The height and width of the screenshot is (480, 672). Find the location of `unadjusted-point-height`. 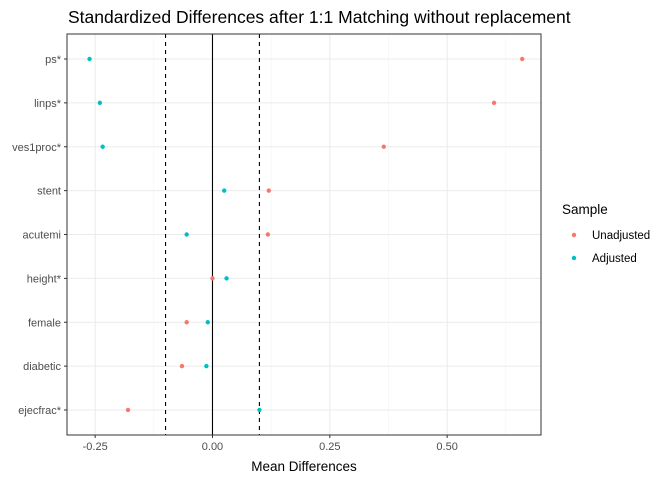

unadjusted-point-height is located at coordinates (212, 278).